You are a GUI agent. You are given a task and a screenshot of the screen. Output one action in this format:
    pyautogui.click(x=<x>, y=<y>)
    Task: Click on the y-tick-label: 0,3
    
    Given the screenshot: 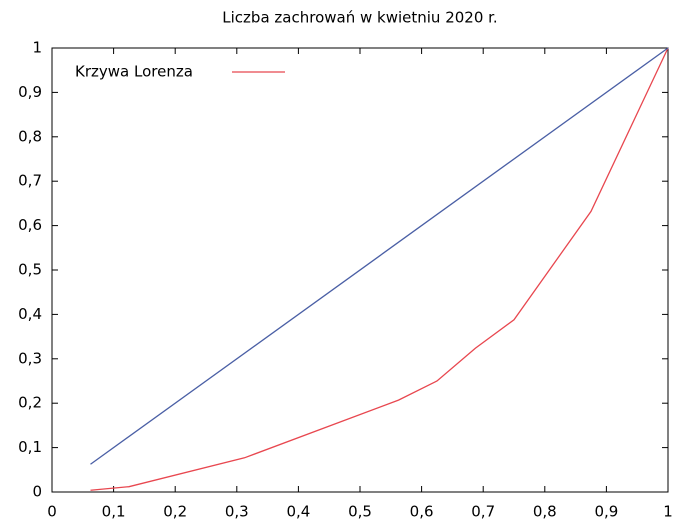 What is the action you would take?
    pyautogui.click(x=30, y=358)
    